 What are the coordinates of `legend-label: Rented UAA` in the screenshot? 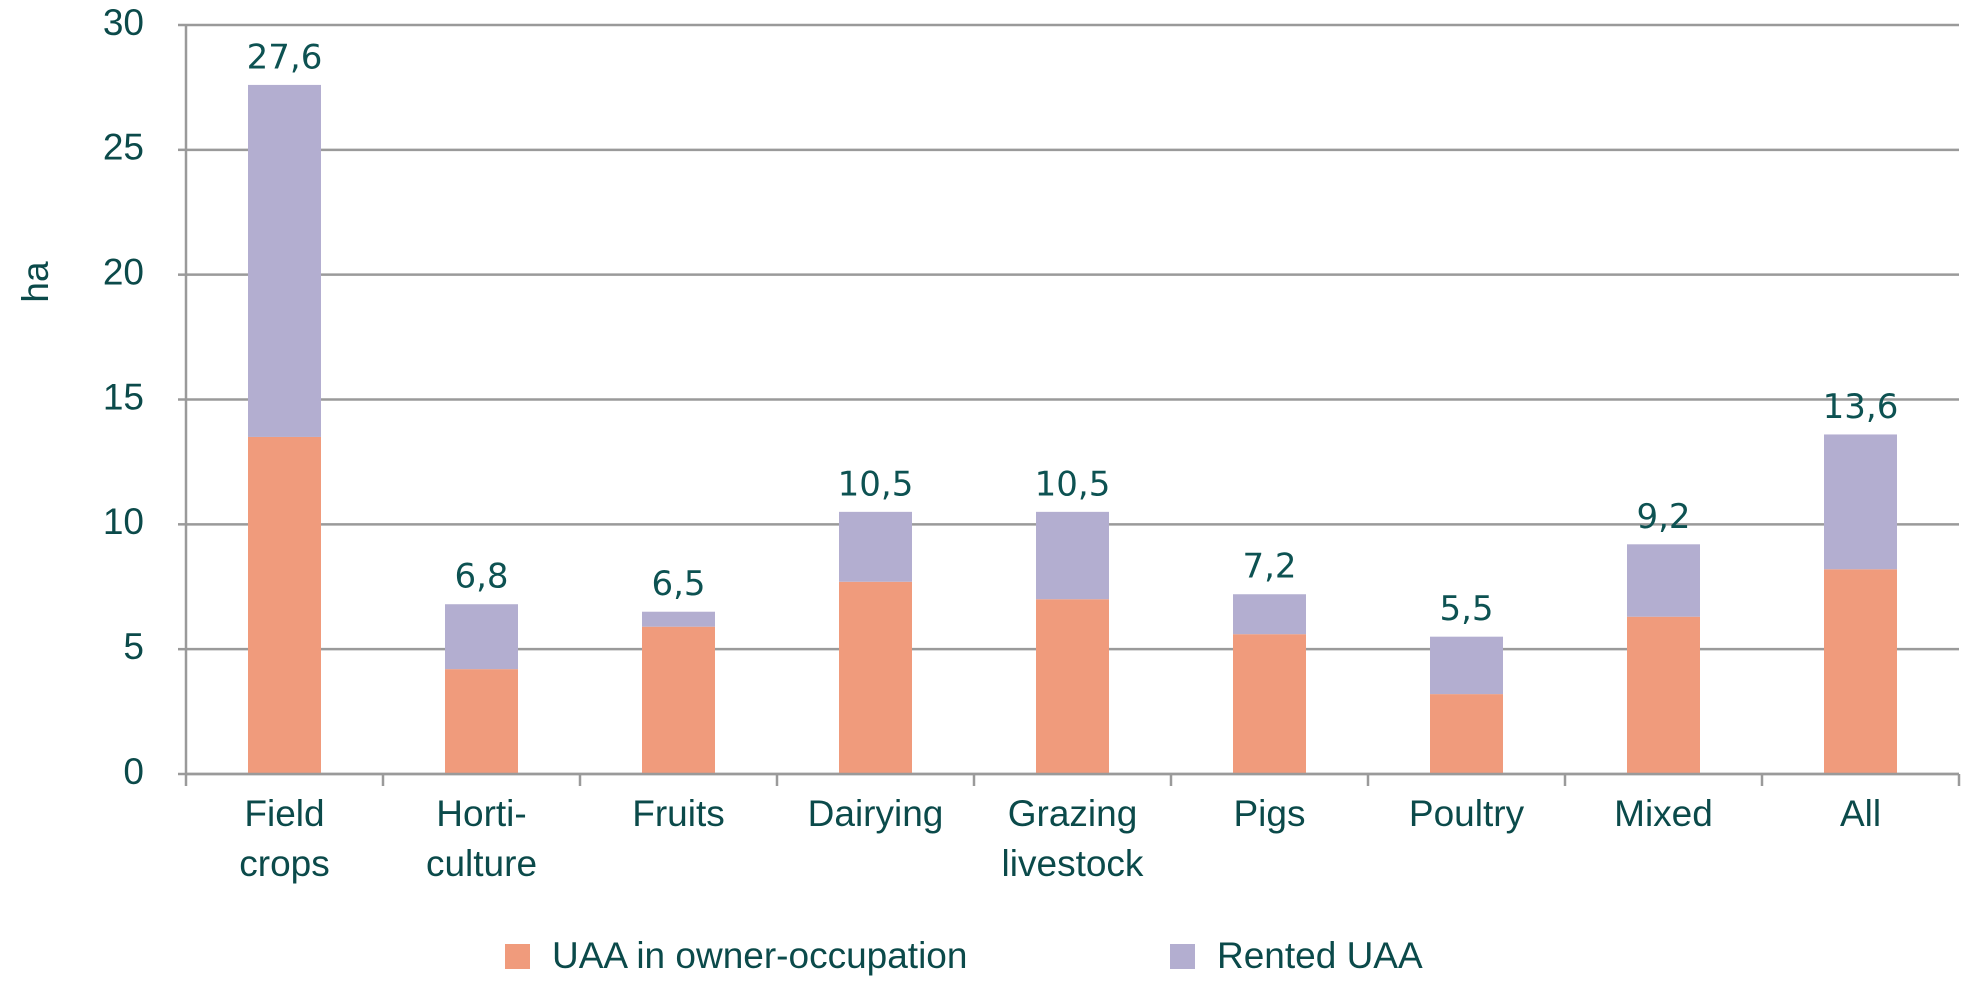 It's located at (1320, 955).